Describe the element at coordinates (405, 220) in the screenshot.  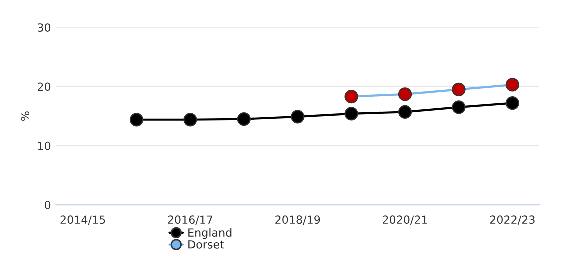
I see `x-tick-label: 2020/21` at that location.